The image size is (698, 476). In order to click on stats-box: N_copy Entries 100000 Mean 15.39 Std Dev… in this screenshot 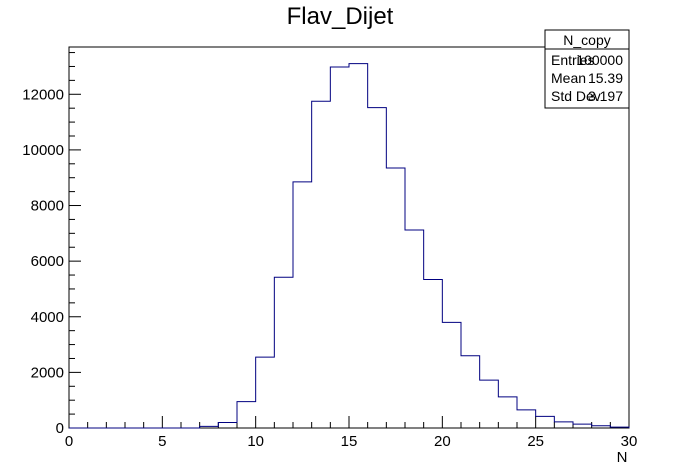, I will do `click(587, 69)`.